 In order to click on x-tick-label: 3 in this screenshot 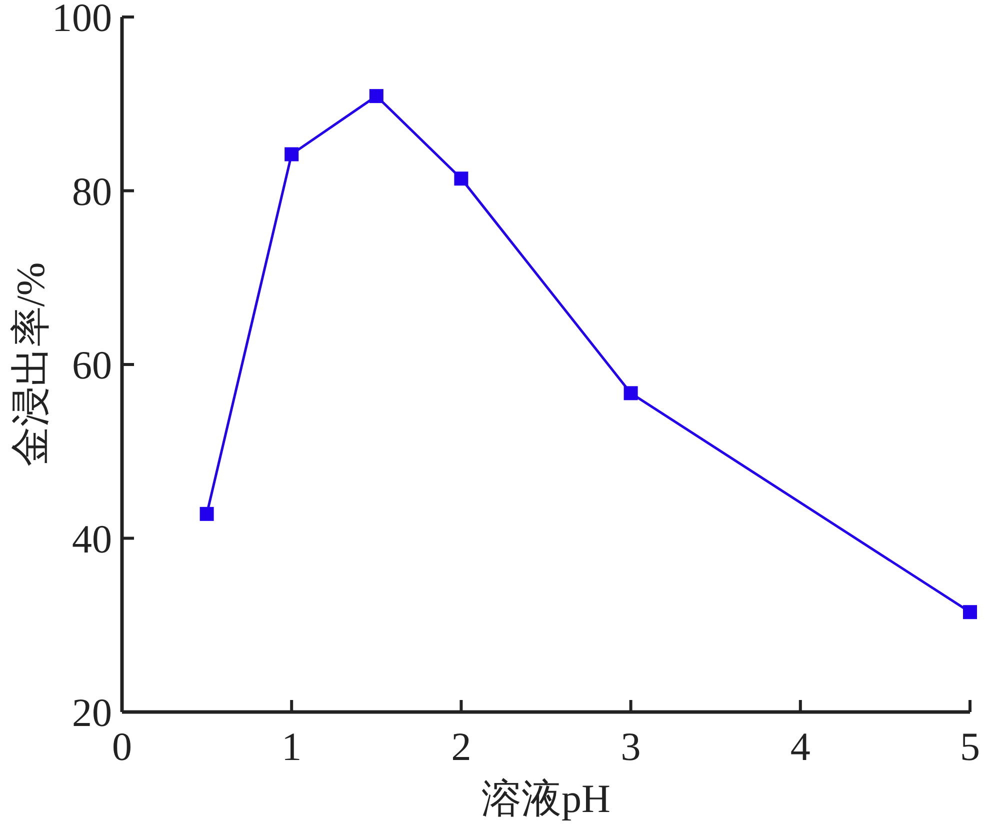, I will do `click(630, 746)`.